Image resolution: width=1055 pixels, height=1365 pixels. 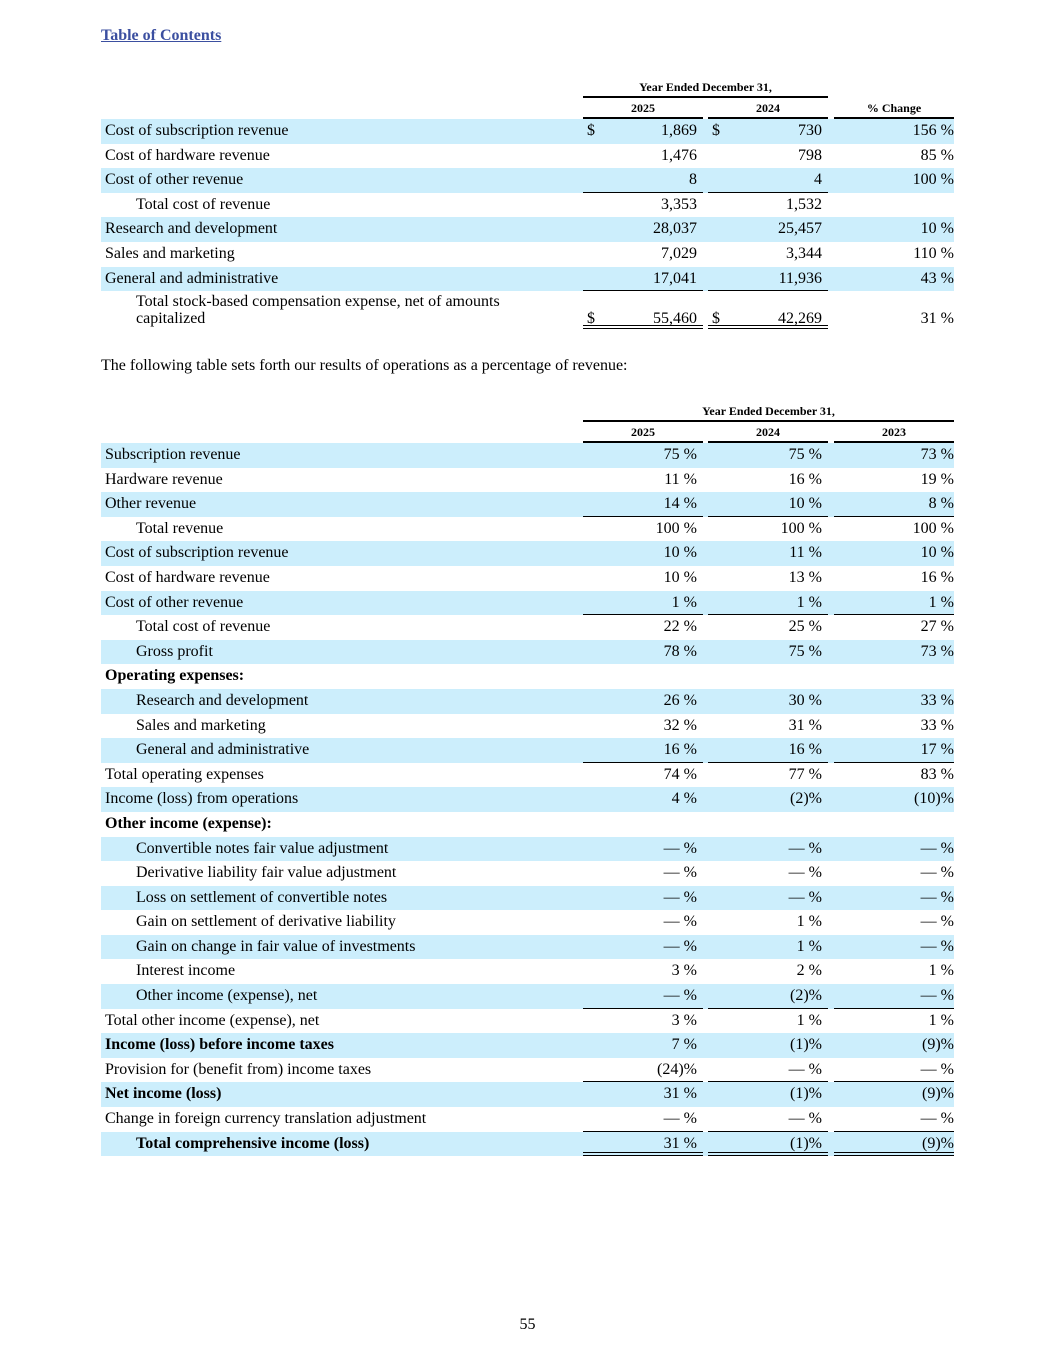 What do you see at coordinates (186, 971) in the screenshot?
I see `row-label: Interest income` at bounding box center [186, 971].